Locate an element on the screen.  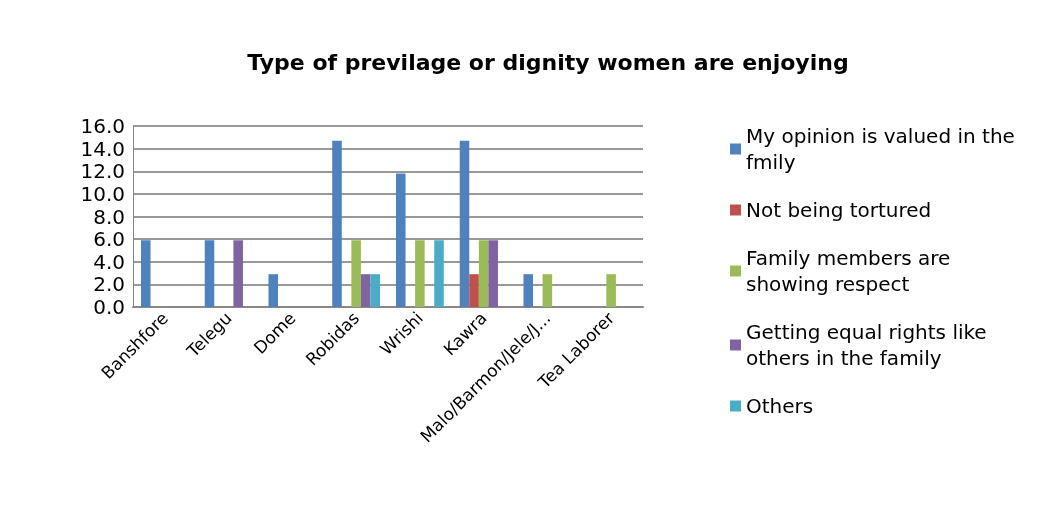
y-tick-label: 12.0 is located at coordinates (102, 171).